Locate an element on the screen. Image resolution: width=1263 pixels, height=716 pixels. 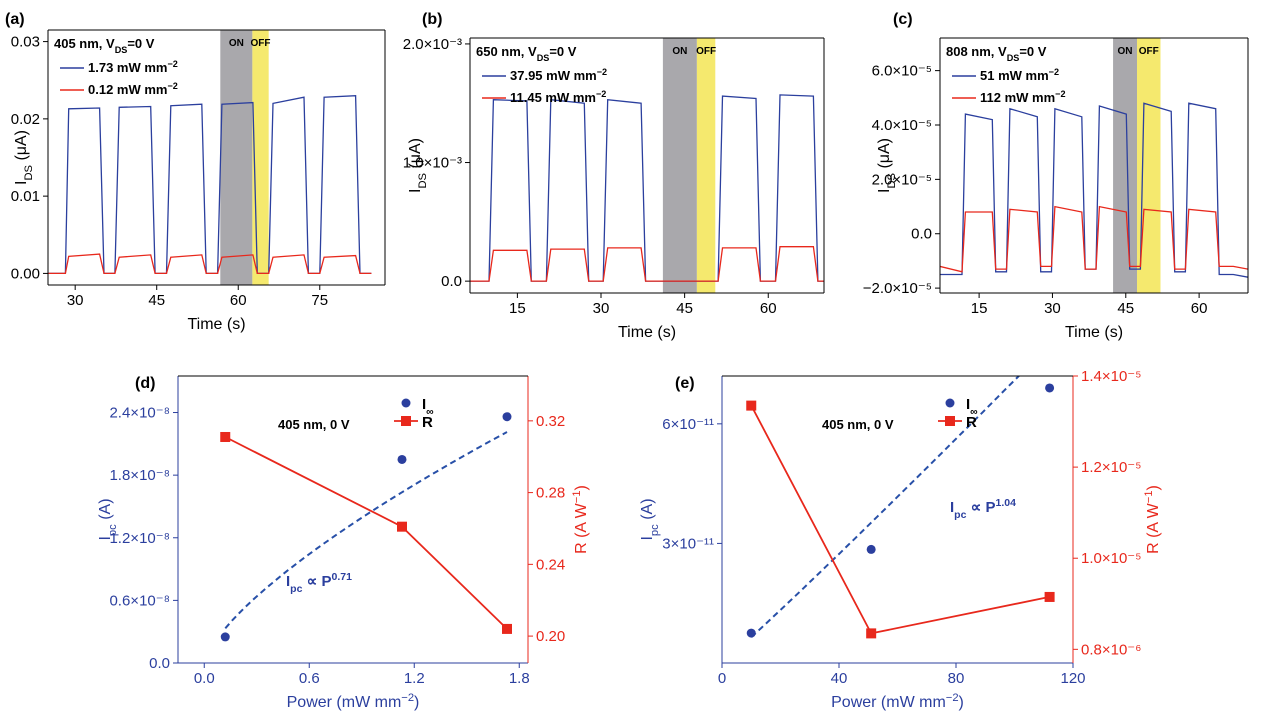
x-tick-label: 30 is located at coordinates (601, 308).